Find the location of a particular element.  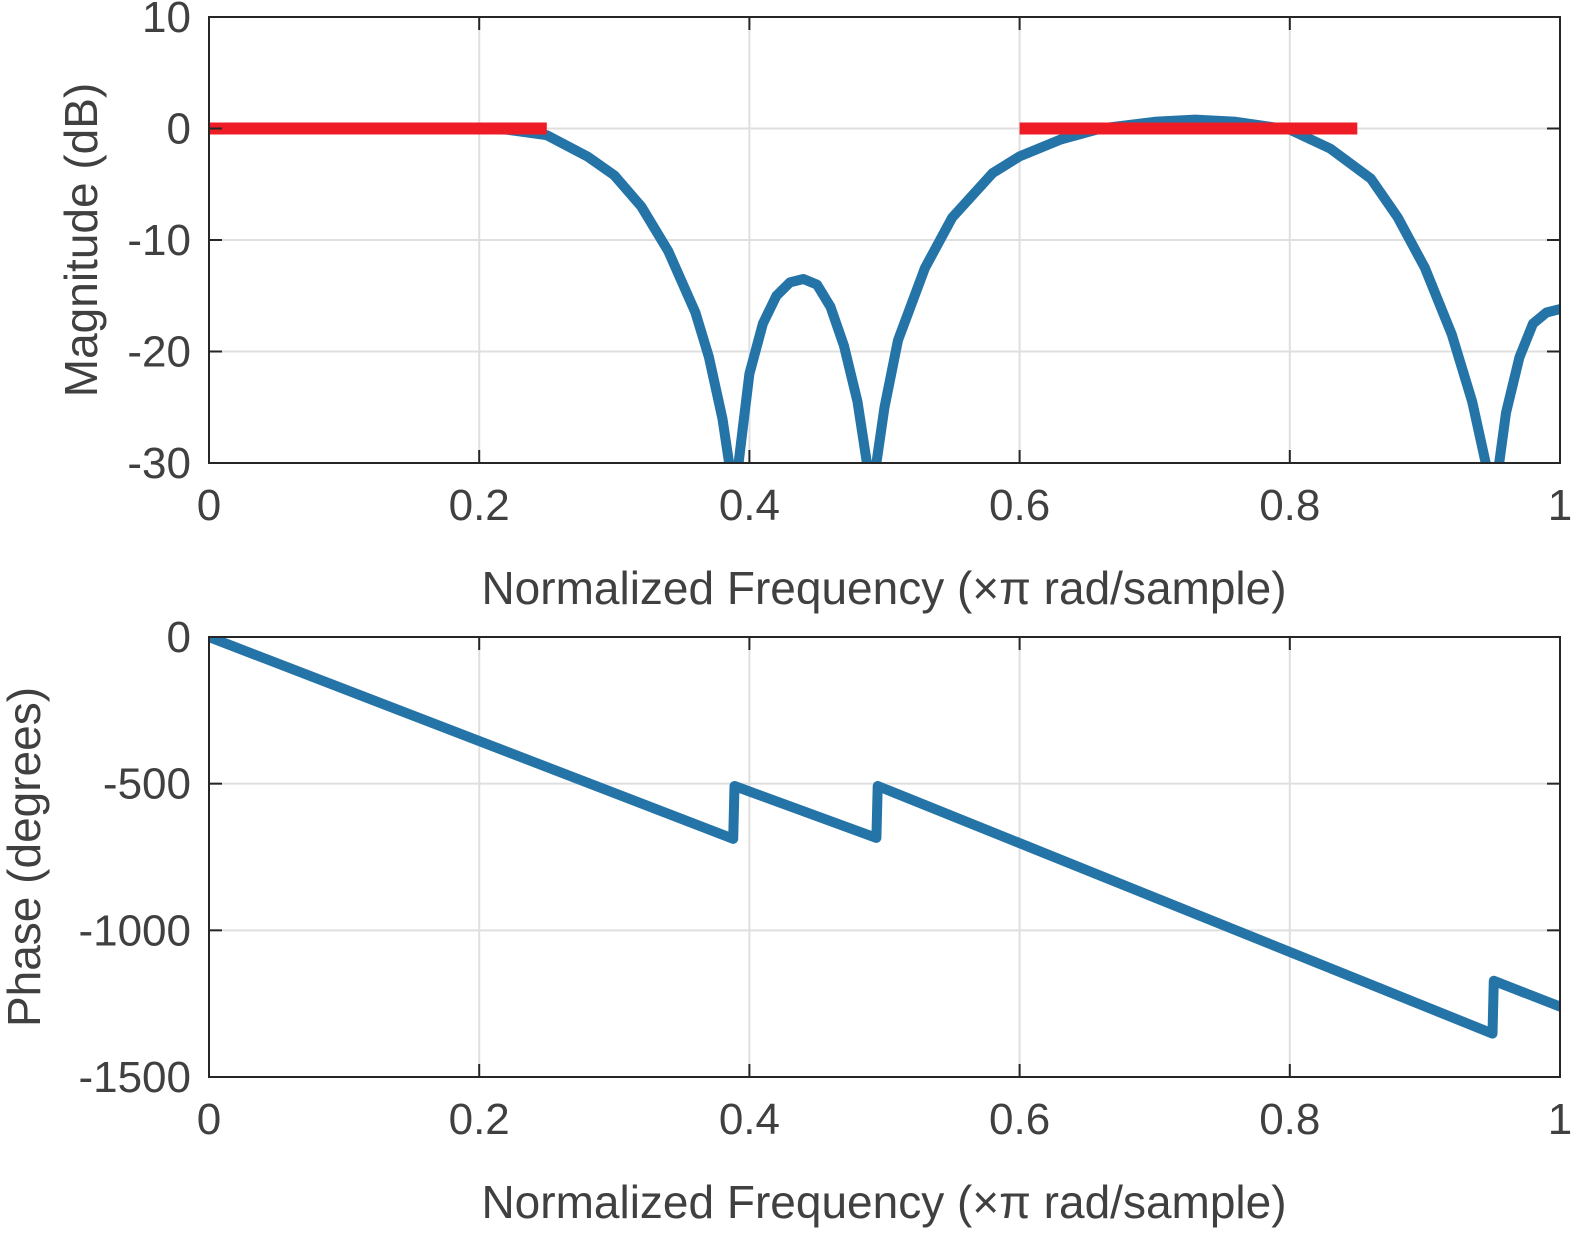

magnitude-y-tick-label: -10 is located at coordinates (159, 240).